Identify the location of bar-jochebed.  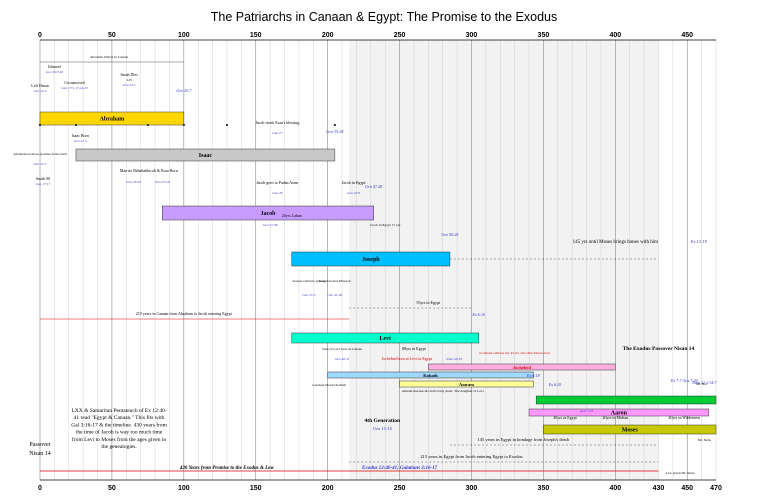
(522, 367).